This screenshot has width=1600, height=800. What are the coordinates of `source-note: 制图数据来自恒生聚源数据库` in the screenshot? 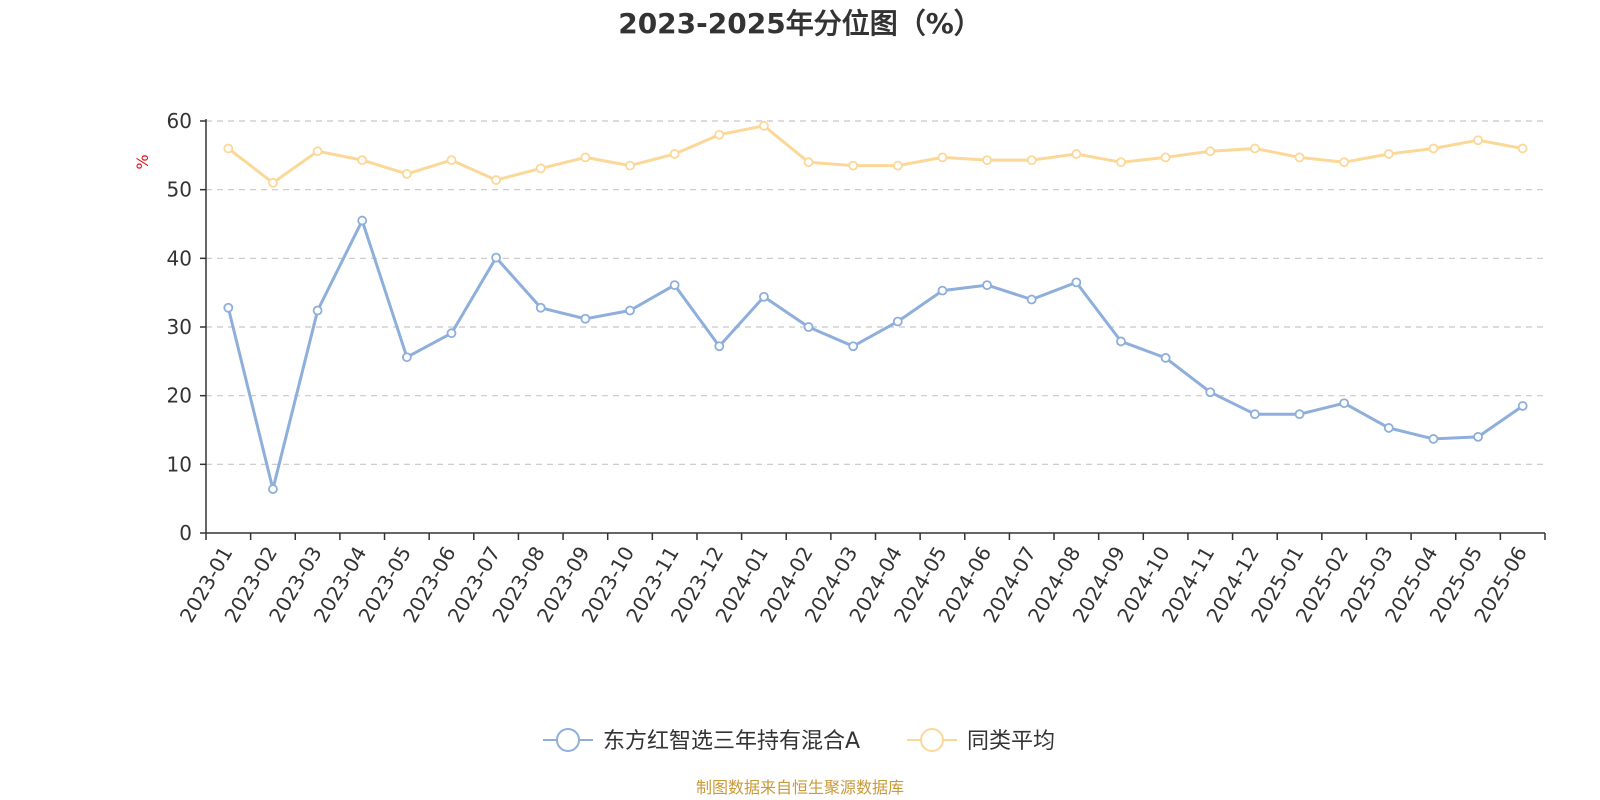 It's located at (800, 787).